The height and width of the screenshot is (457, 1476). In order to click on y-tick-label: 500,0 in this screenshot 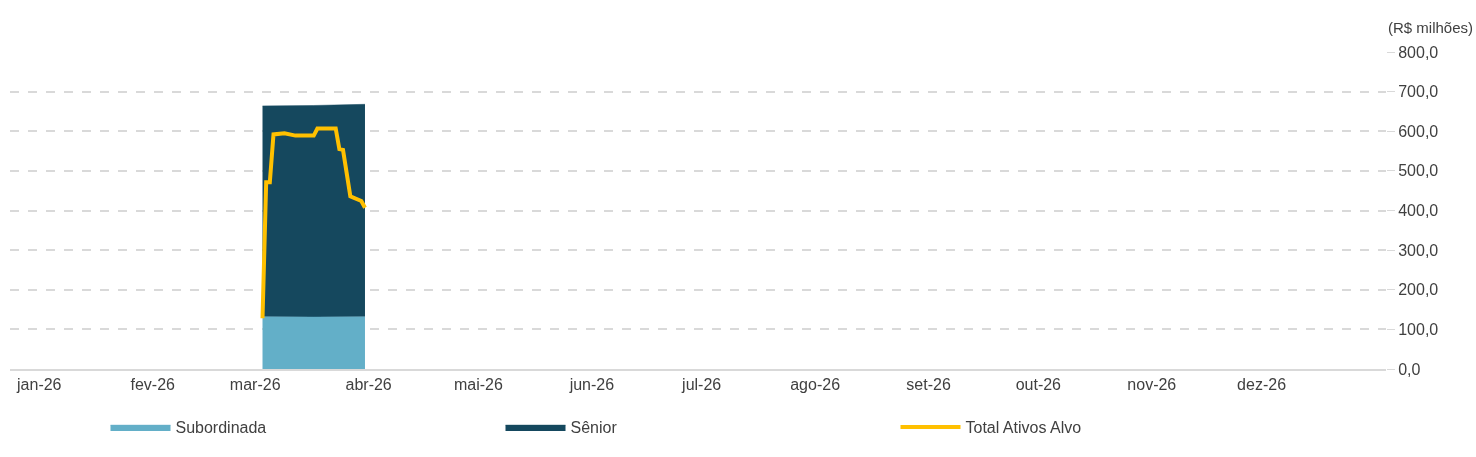, I will do `click(1418, 171)`.